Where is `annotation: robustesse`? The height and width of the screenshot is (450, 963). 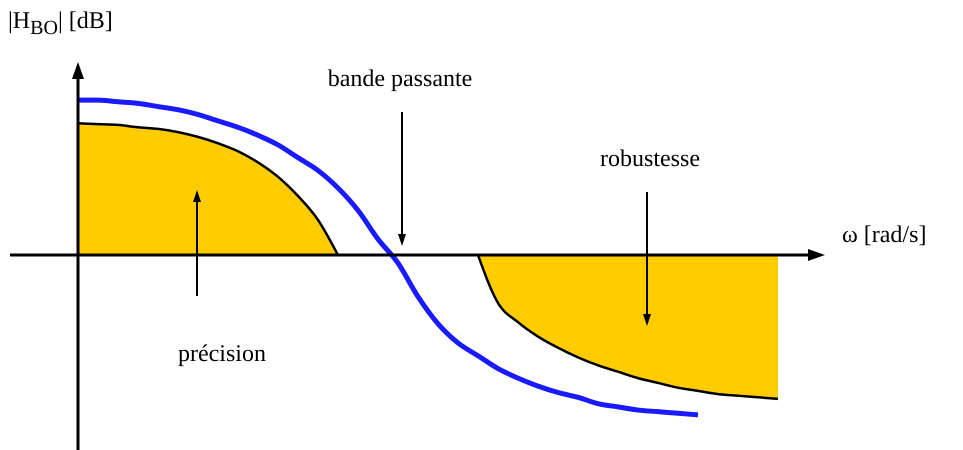
annotation: robustesse is located at coordinates (650, 159).